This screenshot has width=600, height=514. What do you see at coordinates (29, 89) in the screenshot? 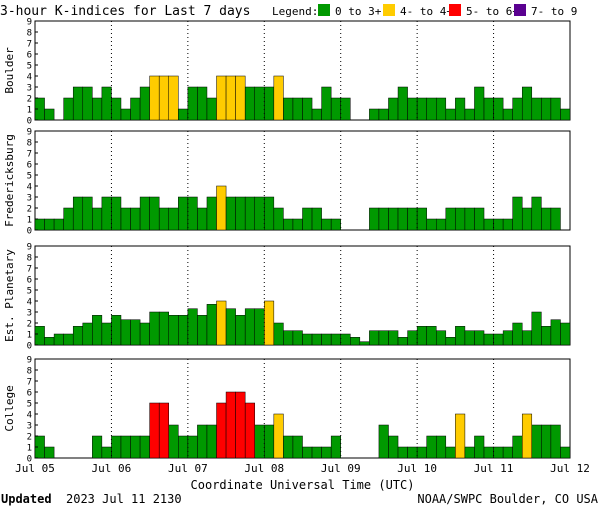
I see `y-tick-label: 3` at bounding box center [29, 89].